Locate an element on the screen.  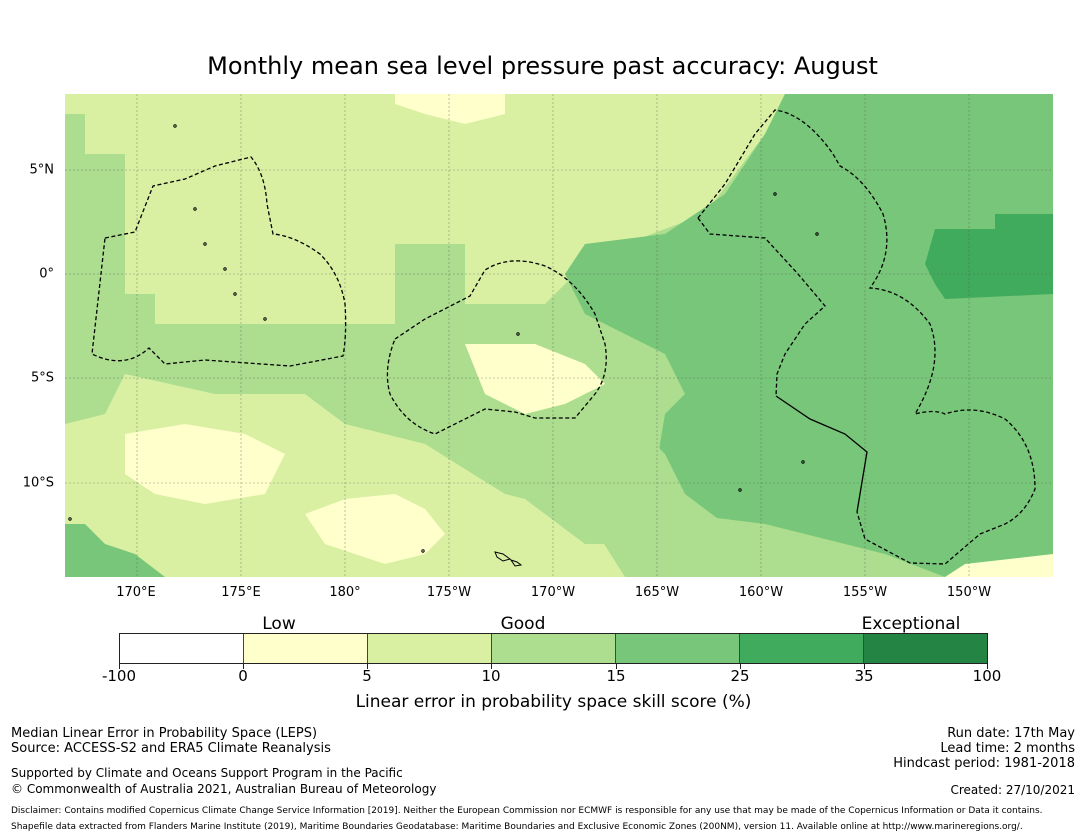
lat-label-0: 0° is located at coordinates (46, 274).